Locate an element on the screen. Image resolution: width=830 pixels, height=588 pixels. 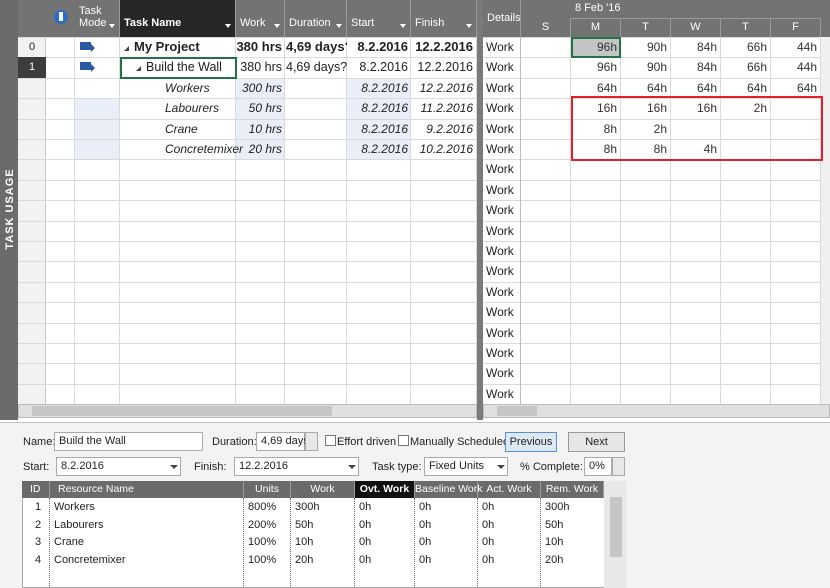
resource-column-header: Units is located at coordinates (267, 489).